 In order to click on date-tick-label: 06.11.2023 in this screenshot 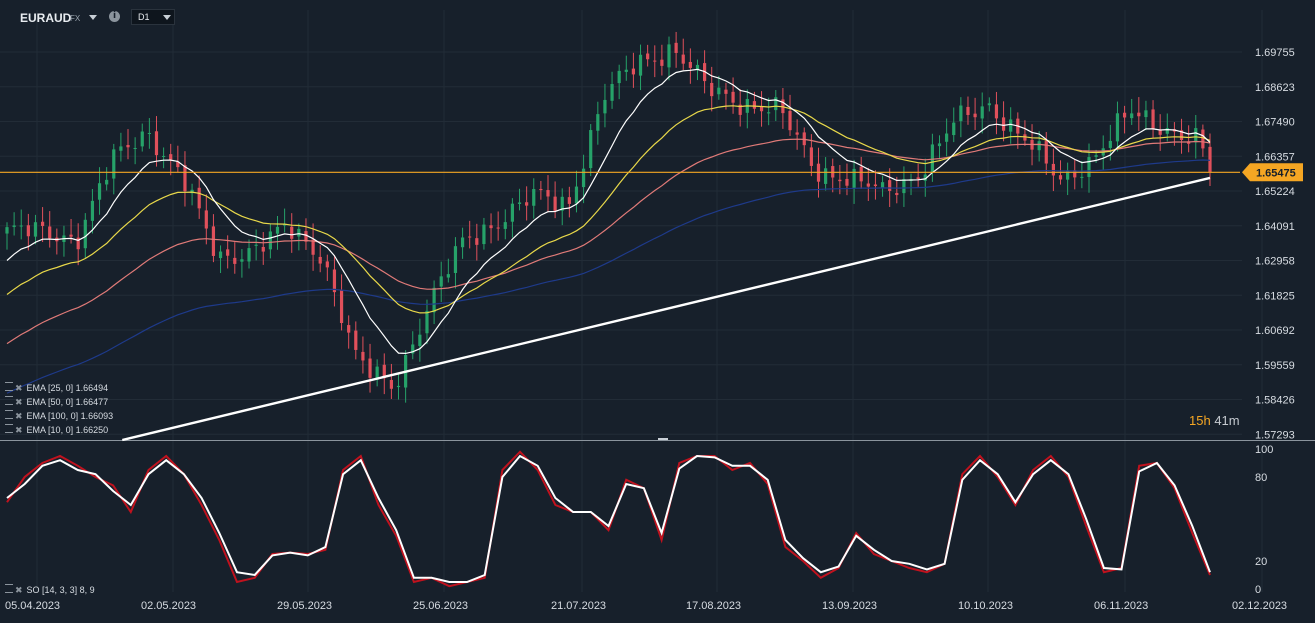, I will do `click(1121, 606)`.